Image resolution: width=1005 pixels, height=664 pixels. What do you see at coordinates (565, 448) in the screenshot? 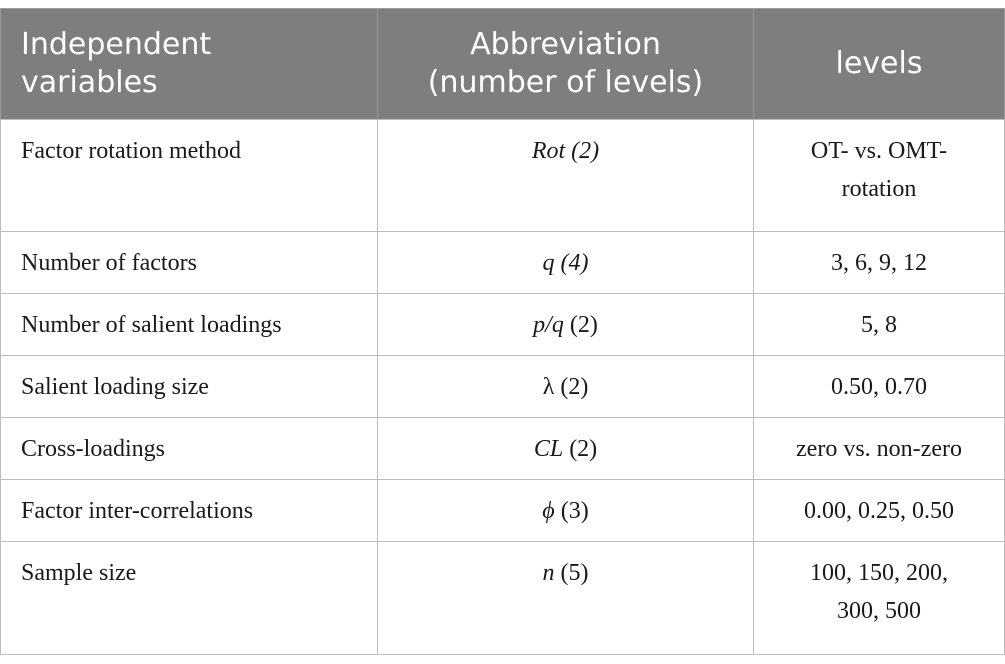
I see `cell-abbreviation: CL (2)` at bounding box center [565, 448].